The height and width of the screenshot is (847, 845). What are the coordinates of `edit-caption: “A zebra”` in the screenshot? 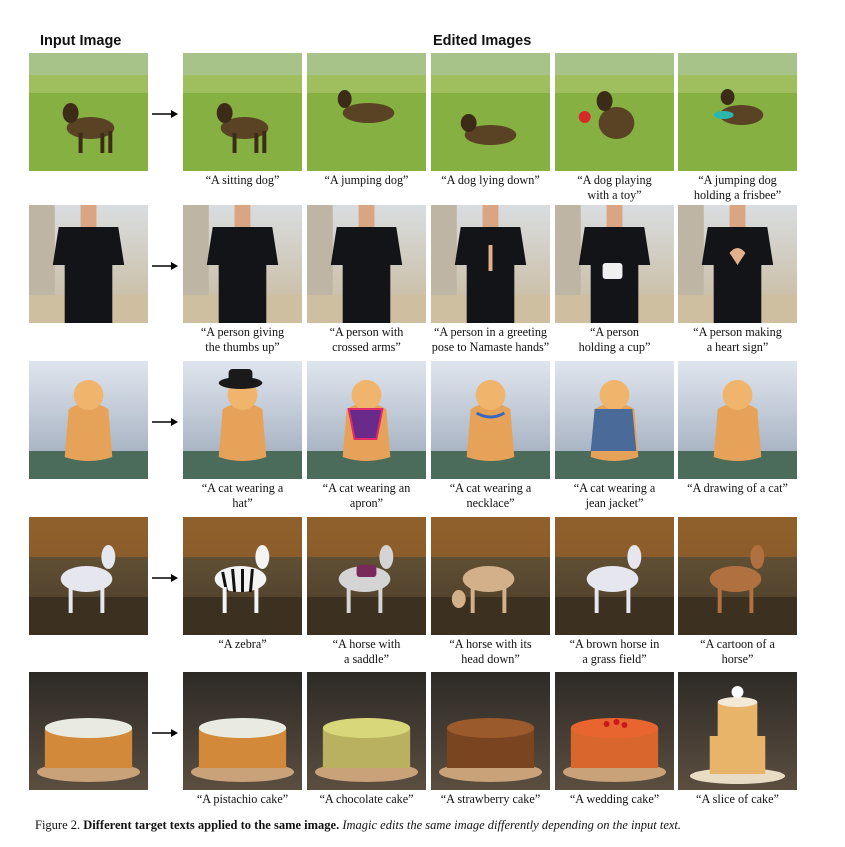 It's located at (242, 644).